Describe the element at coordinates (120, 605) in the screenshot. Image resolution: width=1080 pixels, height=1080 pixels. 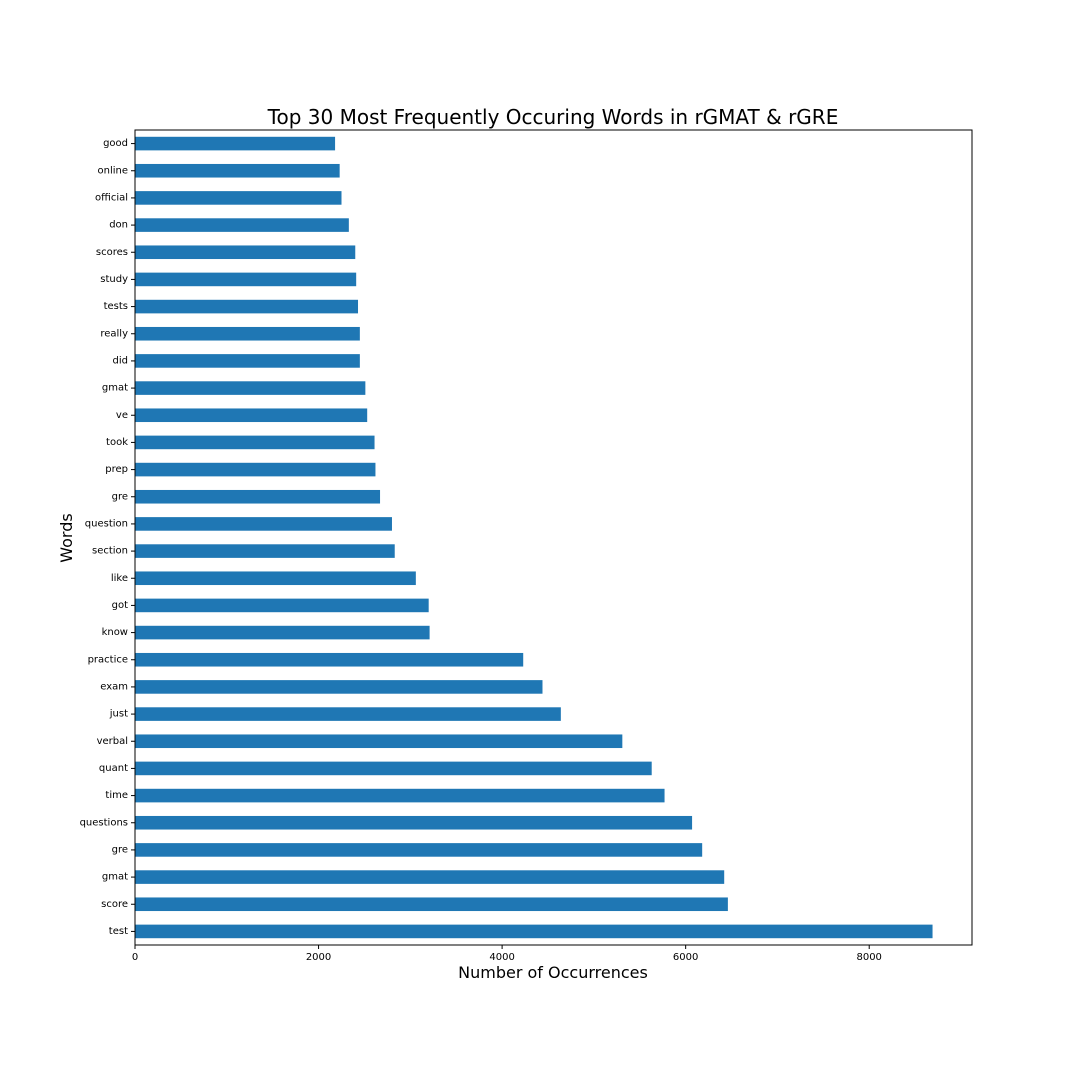
I see `y-tick-label: got` at that location.